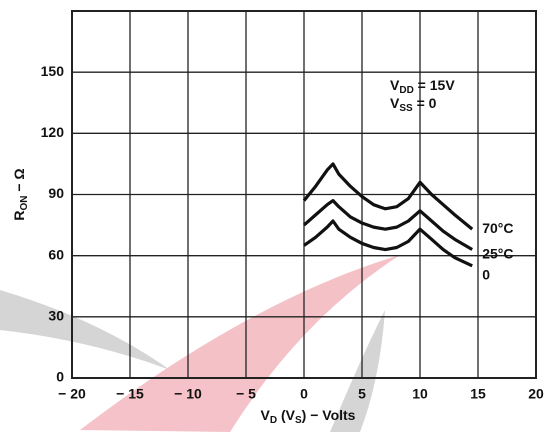  Describe the element at coordinates (53, 132) in the screenshot. I see `y-tick-label: 120` at that location.